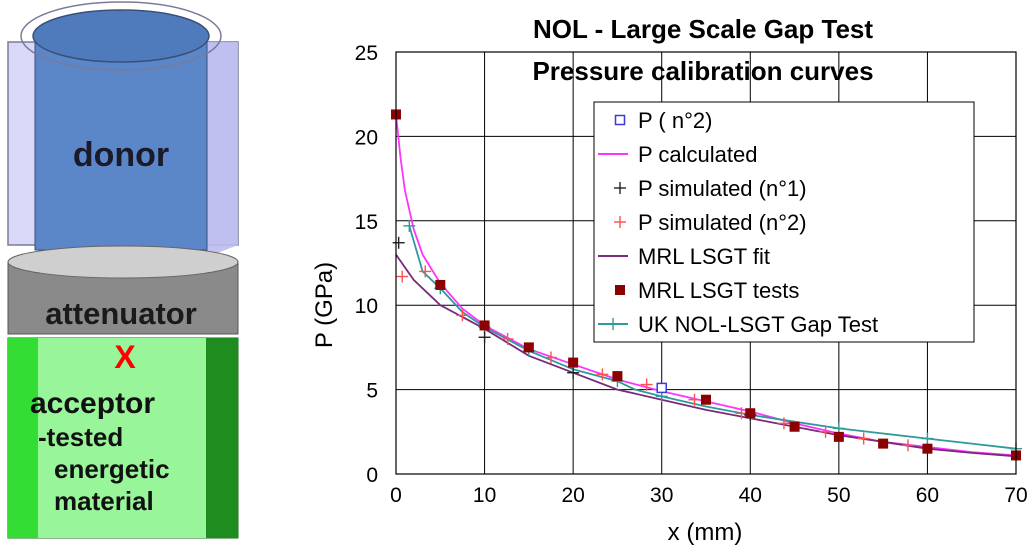 This screenshot has height=552, width=1032. Describe the element at coordinates (92, 403) in the screenshot. I see `acceptor-label: acceptor` at that location.